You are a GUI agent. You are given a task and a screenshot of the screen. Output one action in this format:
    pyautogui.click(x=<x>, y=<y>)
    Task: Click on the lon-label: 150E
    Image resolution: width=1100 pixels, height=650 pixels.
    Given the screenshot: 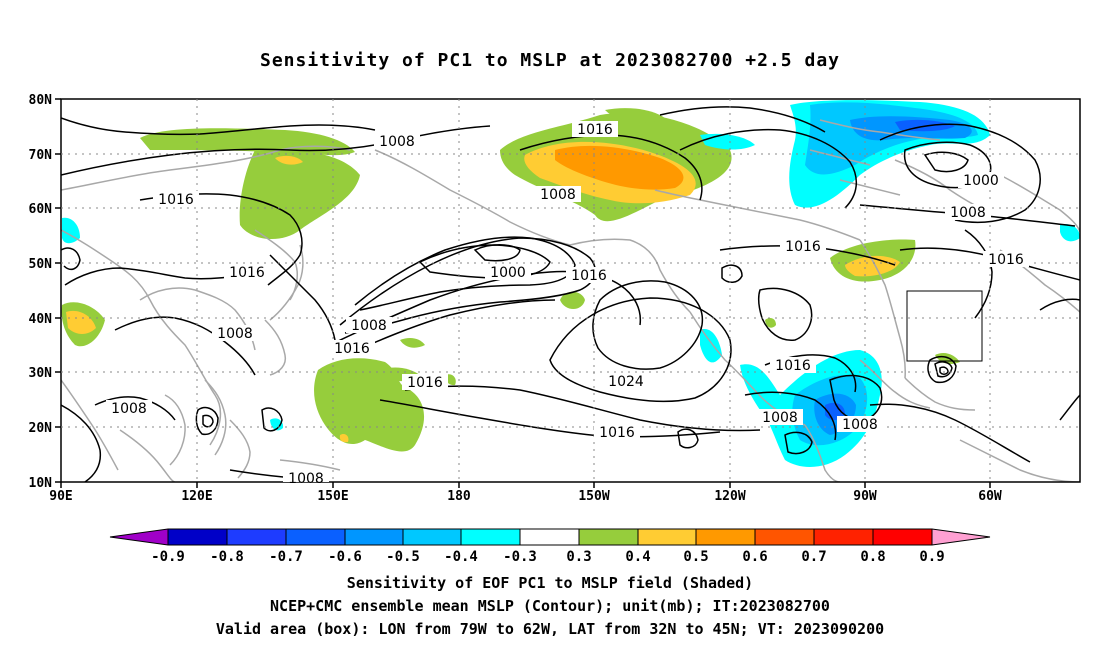 What is the action you would take?
    pyautogui.click(x=332, y=496)
    